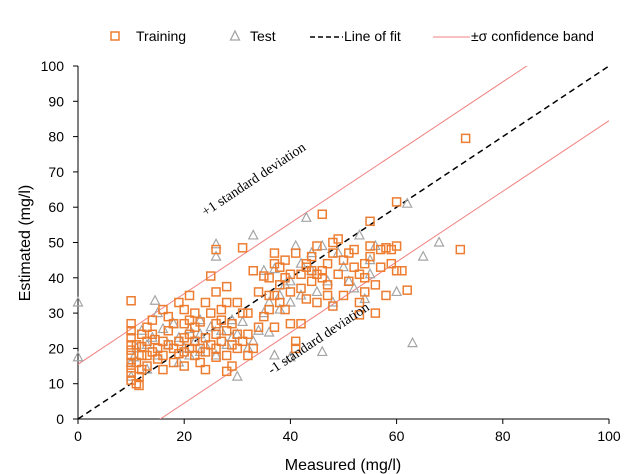  What do you see at coordinates (56, 278) in the screenshot?
I see `y-tick-label: 40` at bounding box center [56, 278].